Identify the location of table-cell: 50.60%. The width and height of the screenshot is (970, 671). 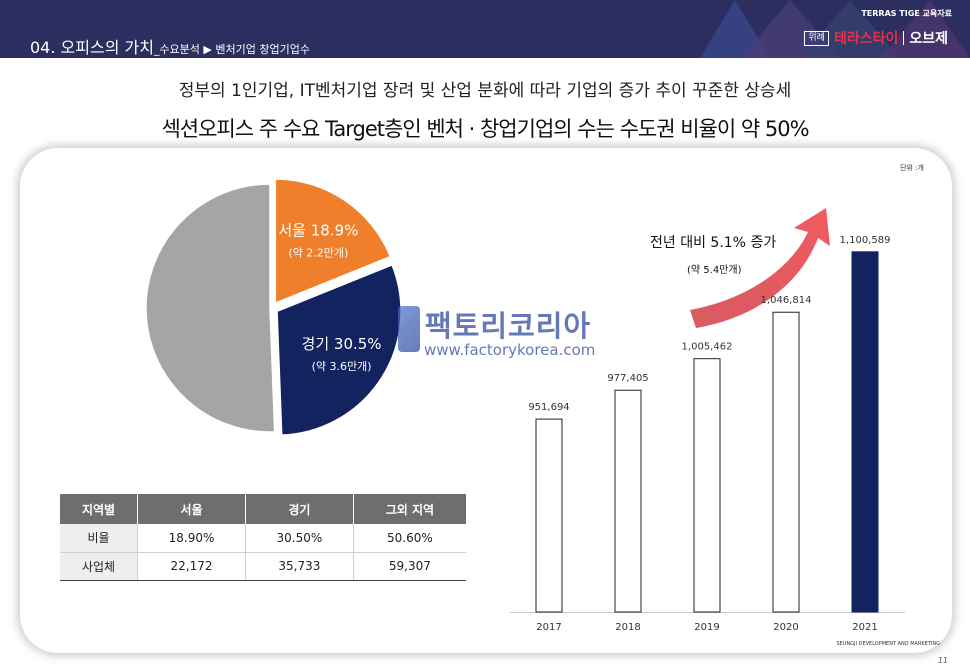
(409, 538).